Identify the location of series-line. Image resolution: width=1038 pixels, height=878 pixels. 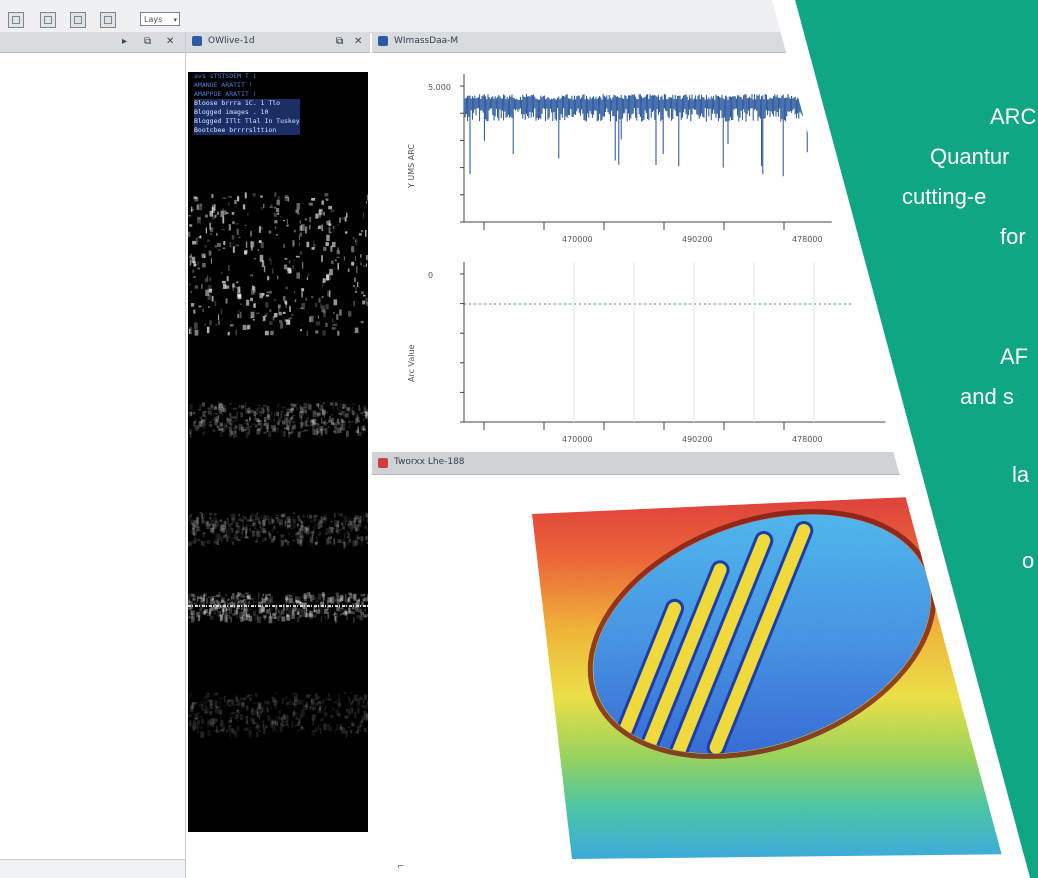
(740, 135).